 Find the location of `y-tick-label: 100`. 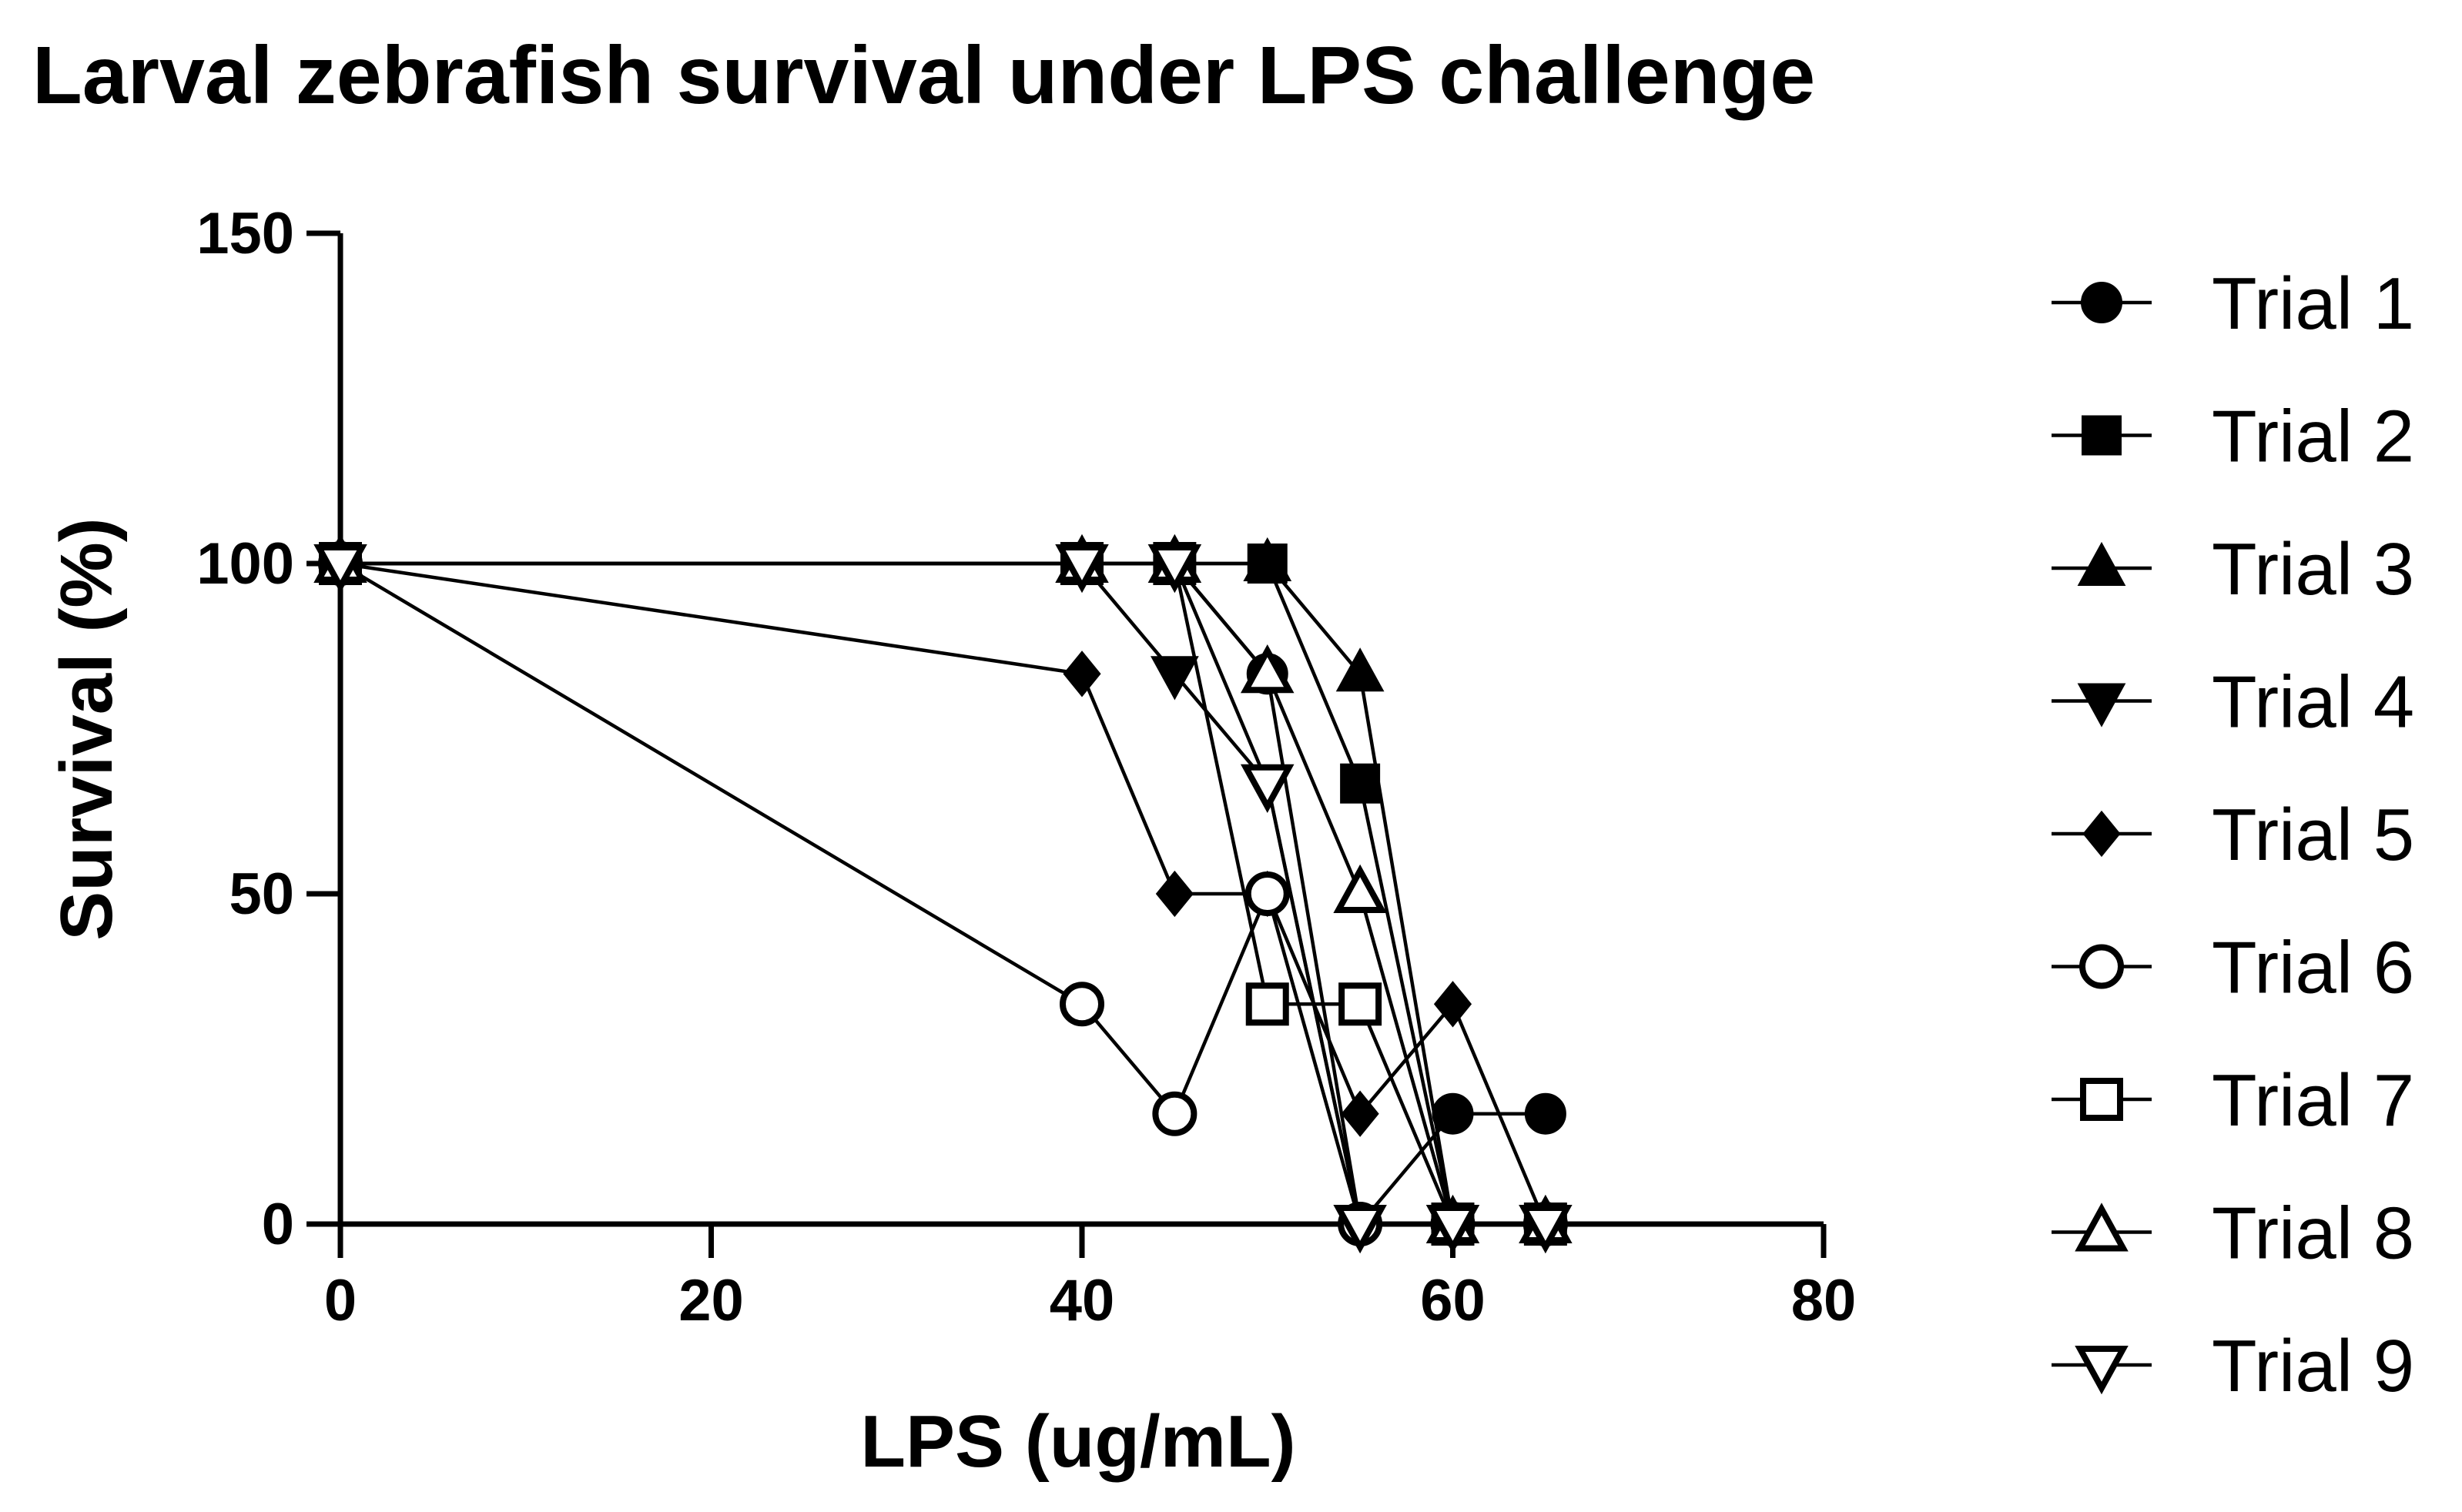

y-tick-label: 100 is located at coordinates (245, 564).